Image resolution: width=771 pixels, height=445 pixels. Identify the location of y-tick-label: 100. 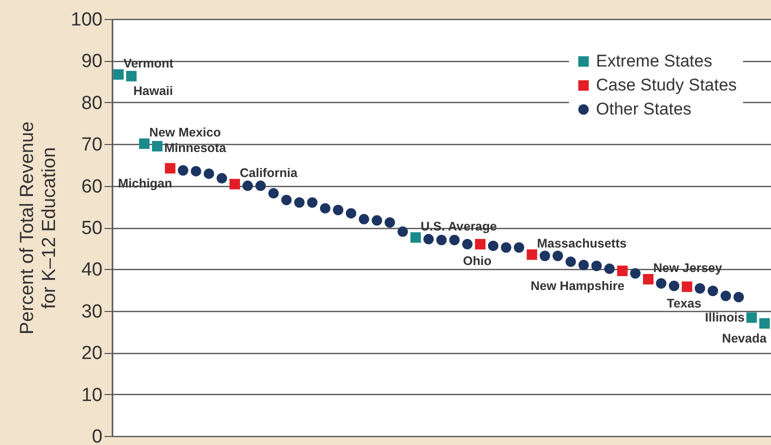
(86, 20).